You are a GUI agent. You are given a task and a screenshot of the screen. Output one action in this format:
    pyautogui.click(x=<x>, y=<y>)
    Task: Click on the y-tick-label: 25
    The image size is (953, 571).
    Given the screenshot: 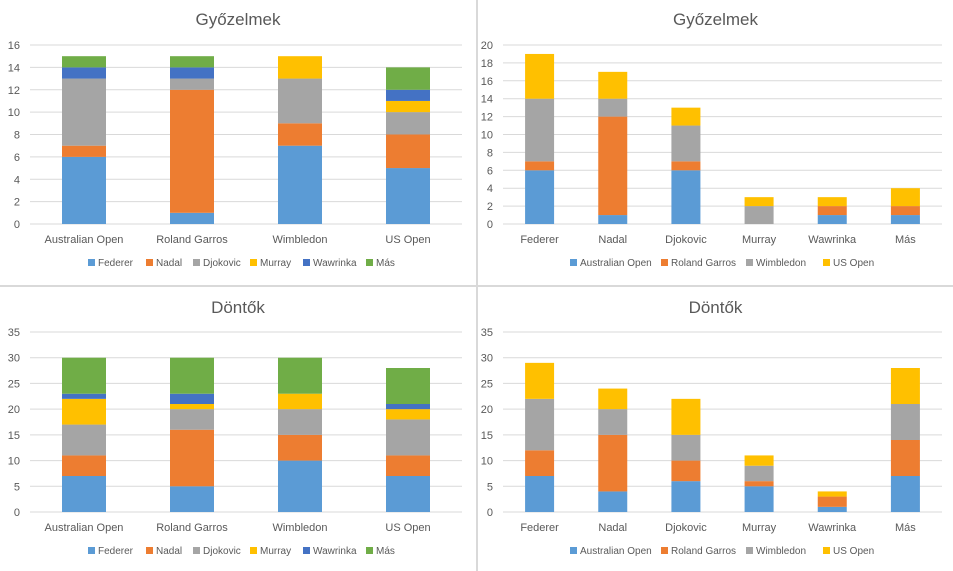 What is the action you would take?
    pyautogui.click(x=14, y=384)
    